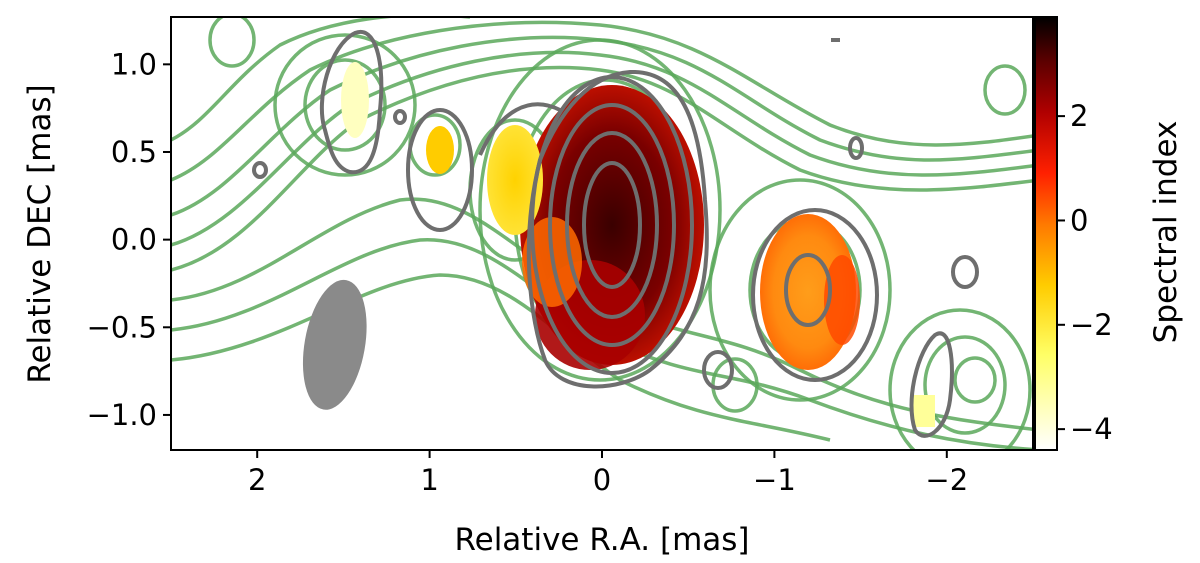 The height and width of the screenshot is (563, 1200). What do you see at coordinates (602, 480) in the screenshot?
I see `x-tick-label: 0` at bounding box center [602, 480].